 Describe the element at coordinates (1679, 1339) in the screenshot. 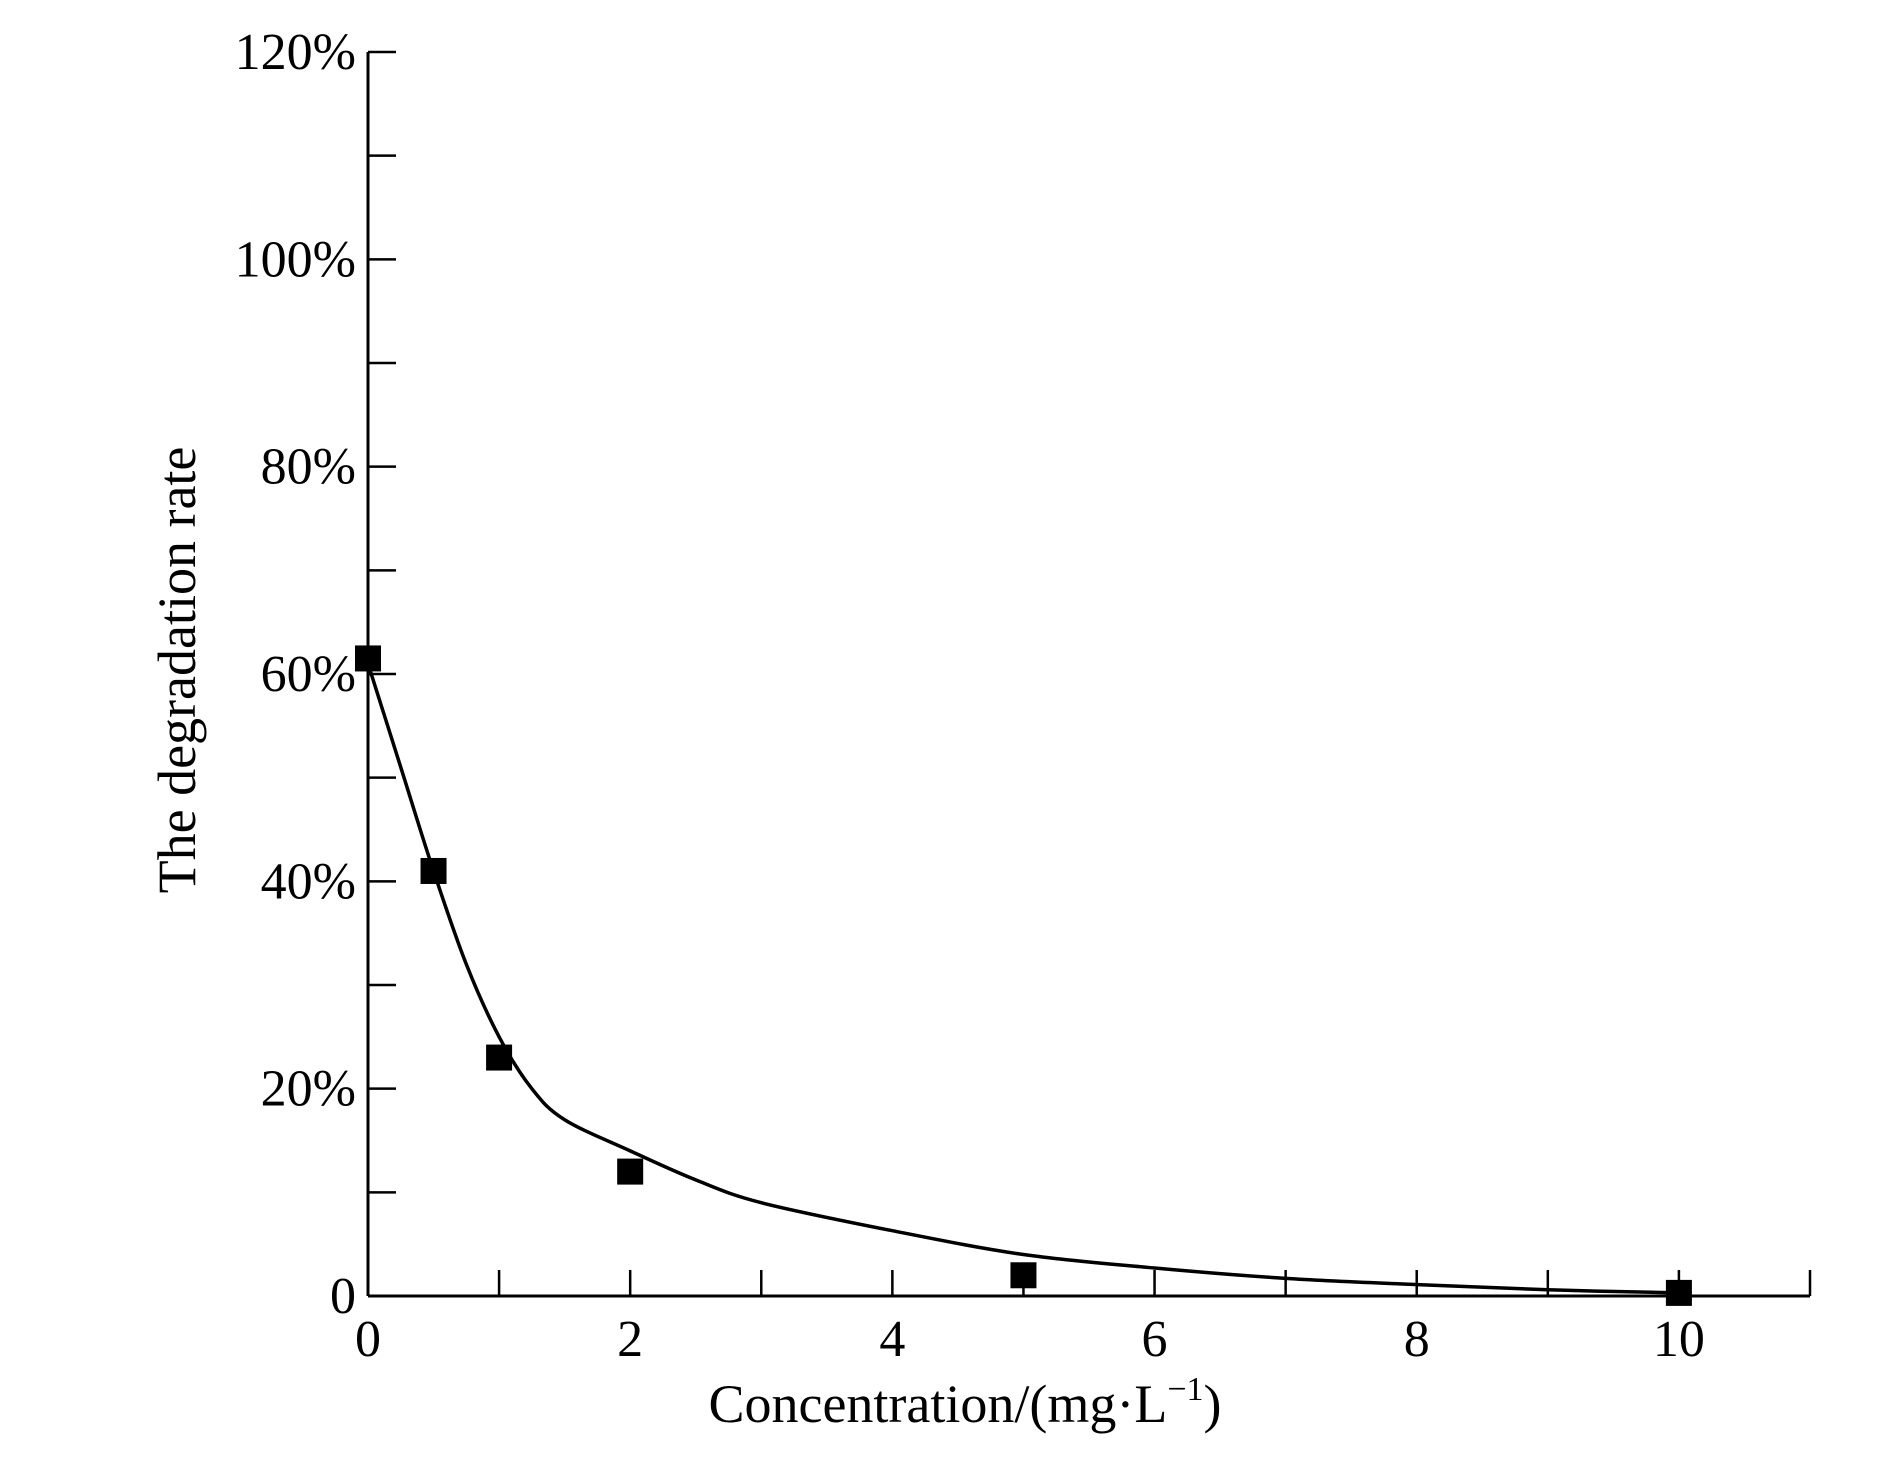

I see `x-tick-label: 10` at that location.